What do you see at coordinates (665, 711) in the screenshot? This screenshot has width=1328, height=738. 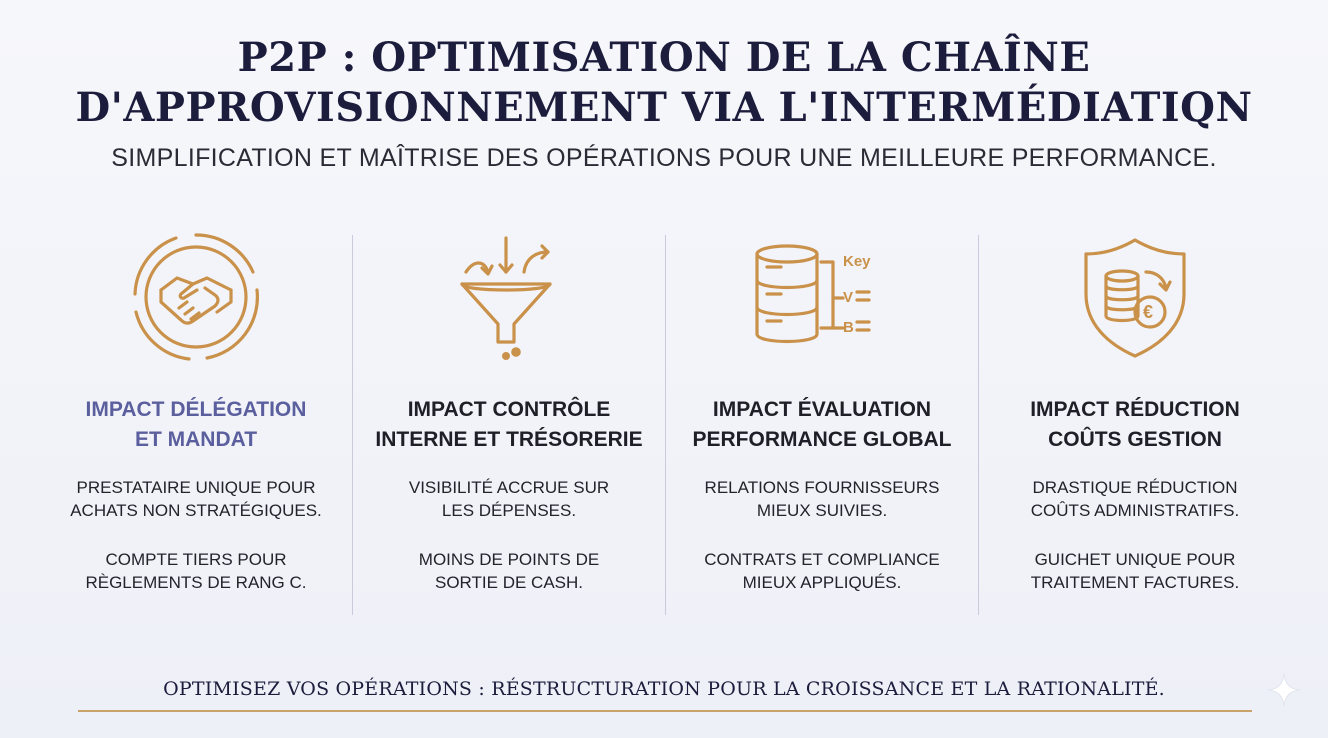 I see `footer-underline` at bounding box center [665, 711].